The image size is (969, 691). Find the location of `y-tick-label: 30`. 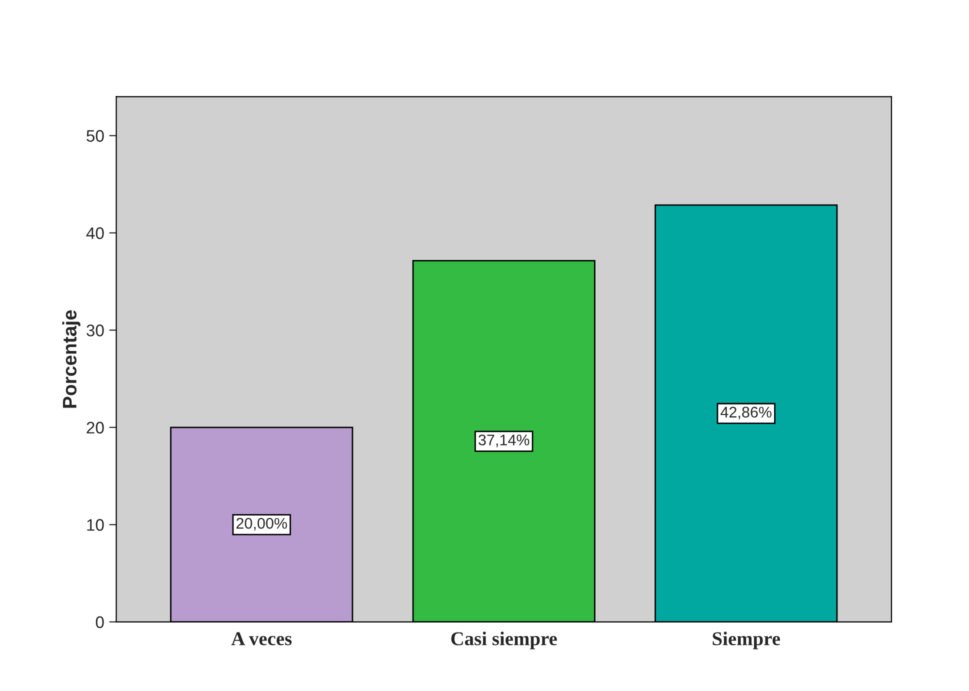

y-tick-label: 30 is located at coordinates (95, 330).